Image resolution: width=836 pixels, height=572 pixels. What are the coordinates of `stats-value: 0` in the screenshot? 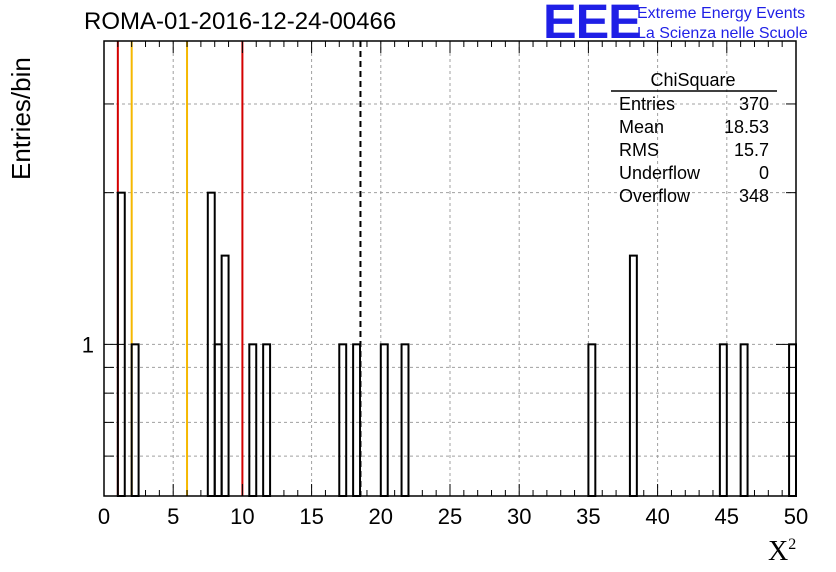 It's located at (764, 173).